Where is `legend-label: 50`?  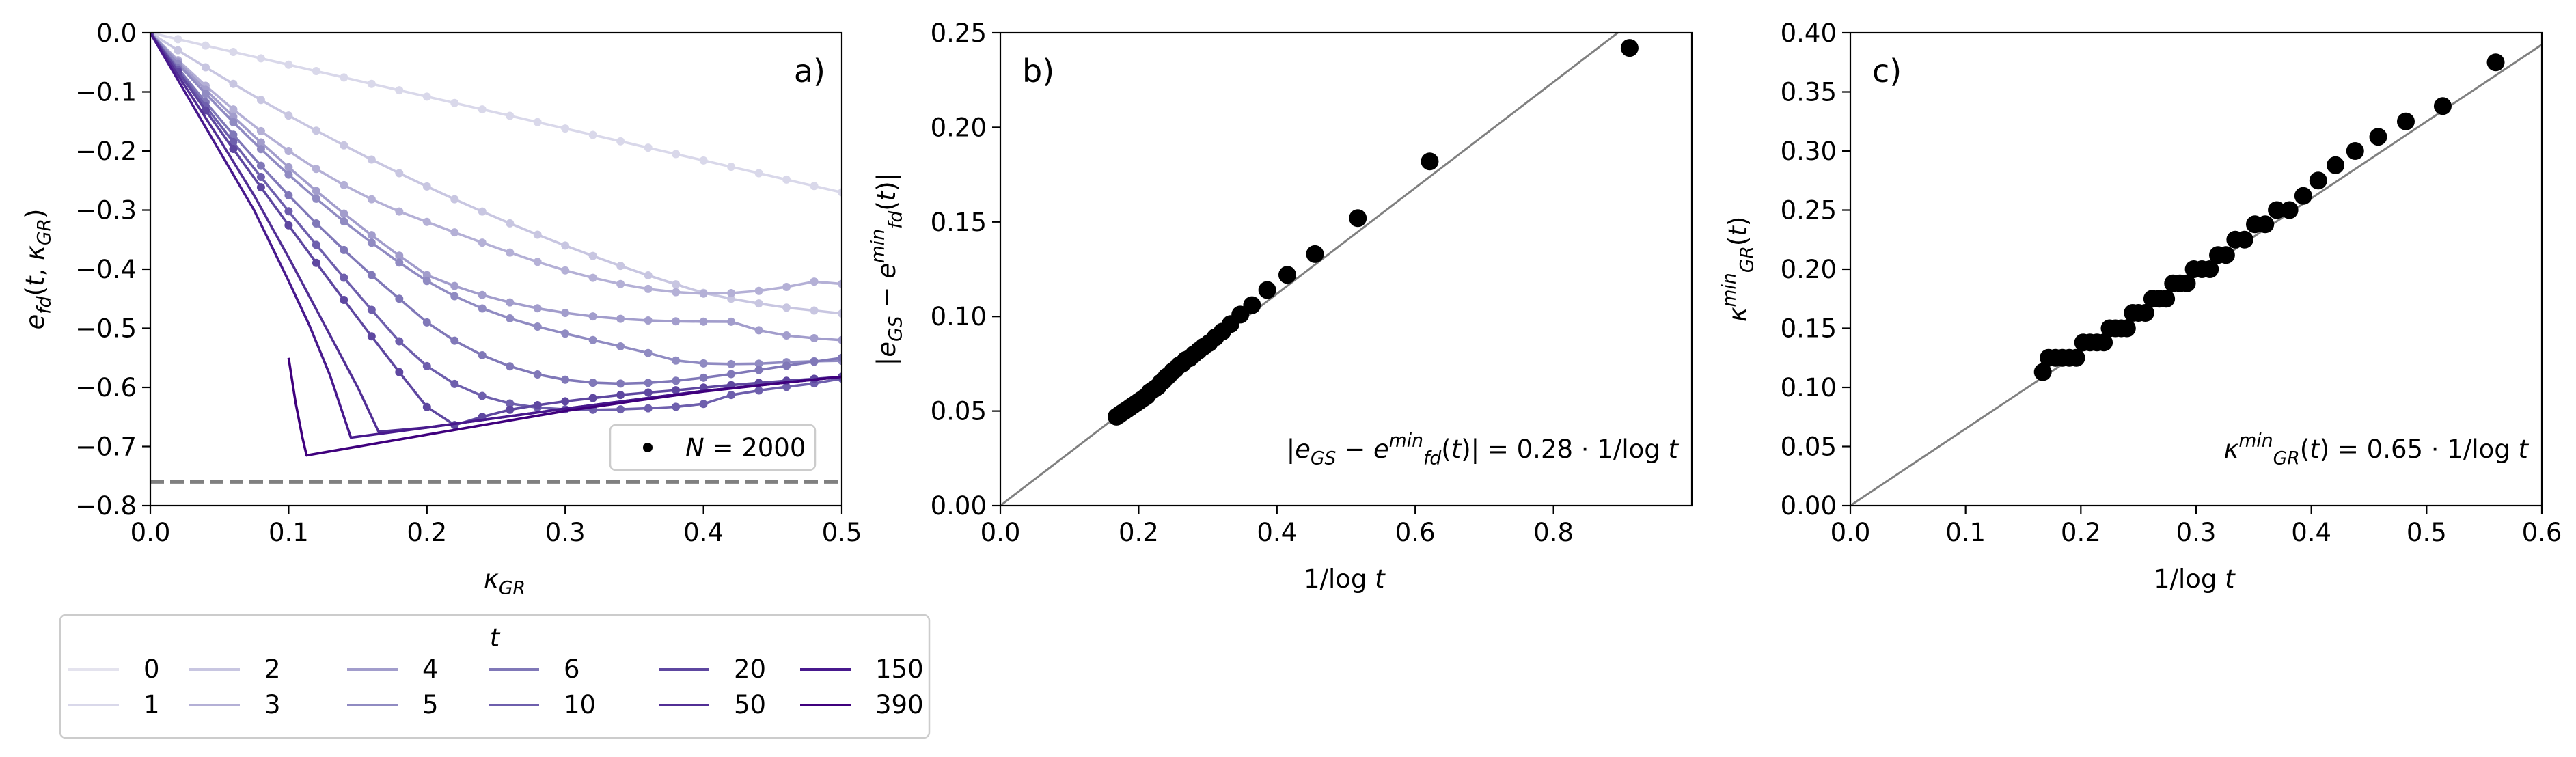
legend-label: 50 is located at coordinates (750, 704).